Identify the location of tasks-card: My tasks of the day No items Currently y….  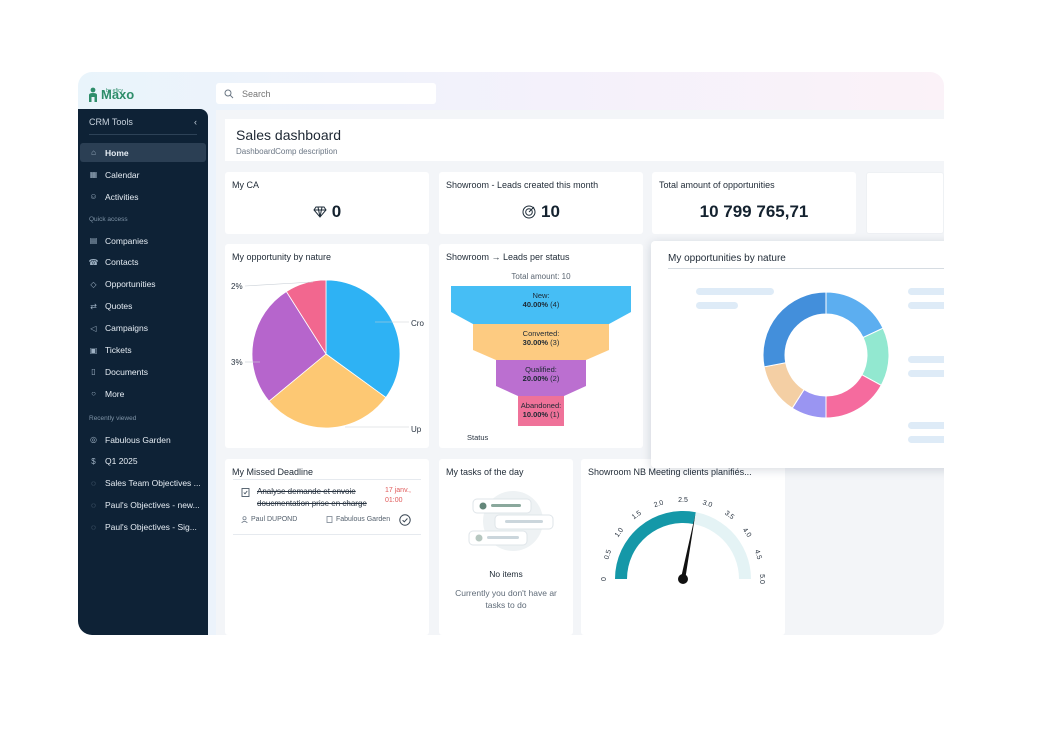
(506, 547).